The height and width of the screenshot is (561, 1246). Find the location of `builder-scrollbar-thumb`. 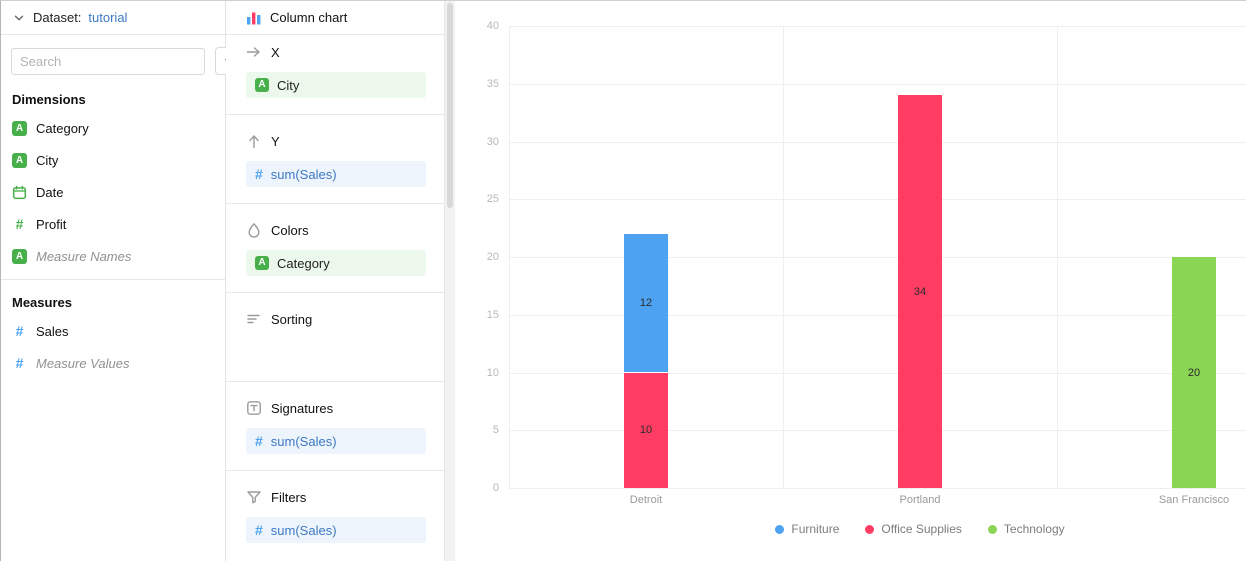

builder-scrollbar-thumb is located at coordinates (450, 105).